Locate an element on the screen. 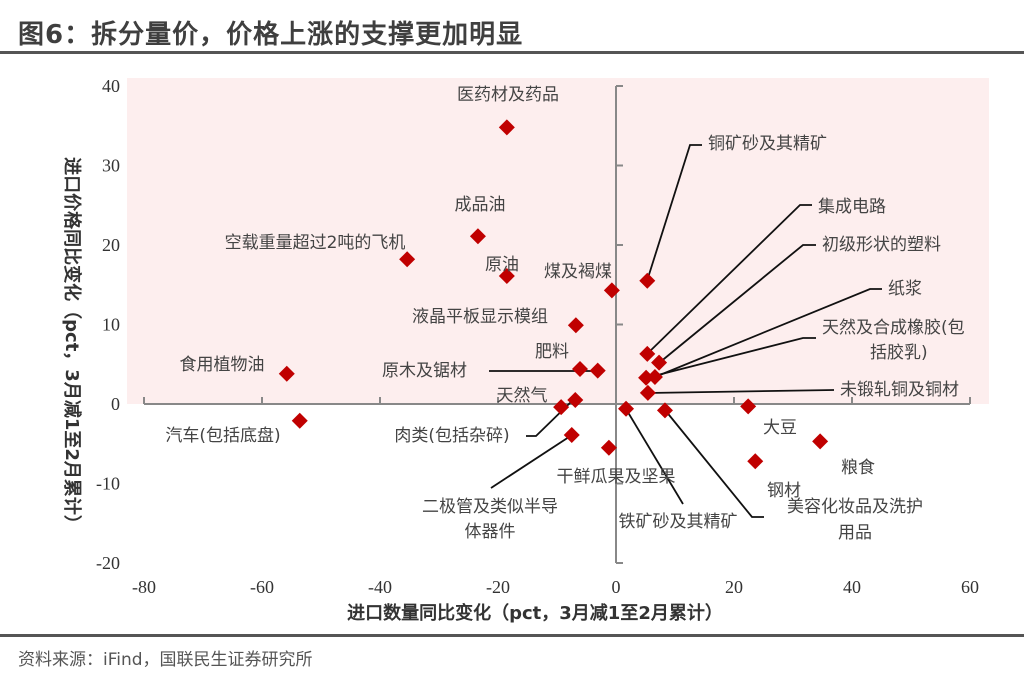  leader-line-integrated-circuit is located at coordinates (729, 279).